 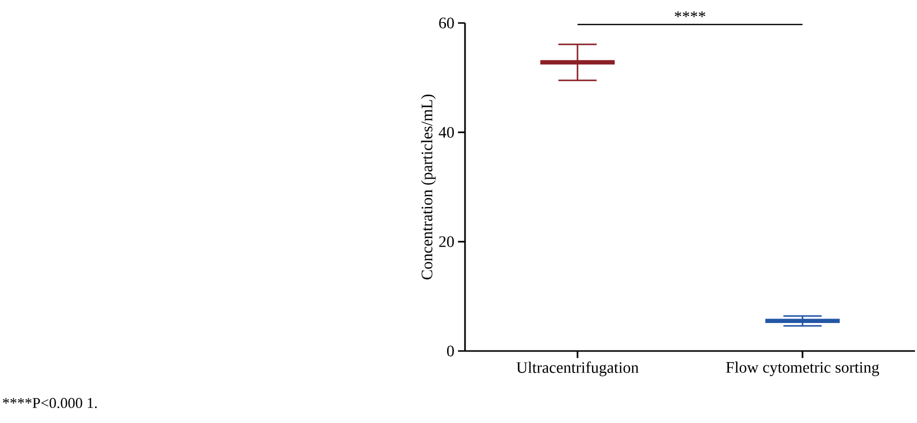 I want to click on y-axis-title: Concentration (particles/mL), so click(x=428, y=187).